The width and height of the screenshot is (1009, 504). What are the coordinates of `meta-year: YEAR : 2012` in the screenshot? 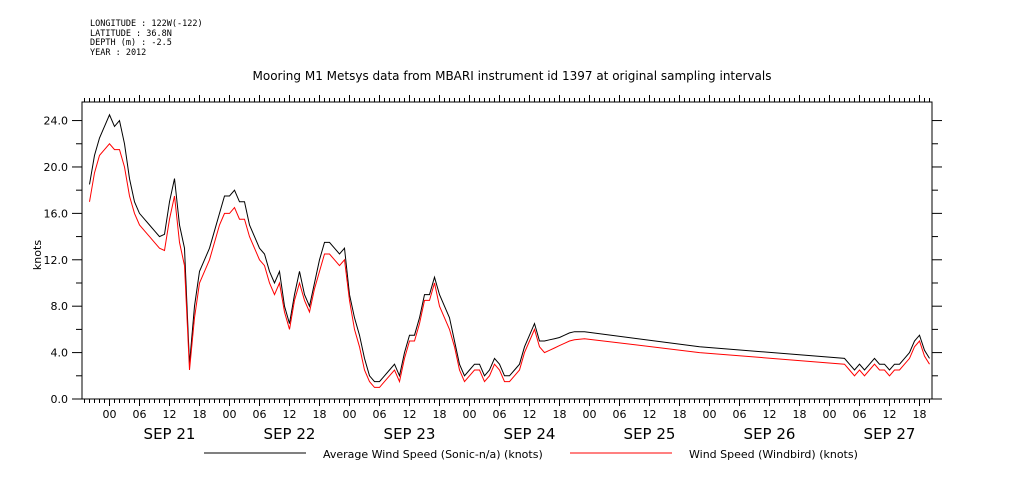 It's located at (118, 52).